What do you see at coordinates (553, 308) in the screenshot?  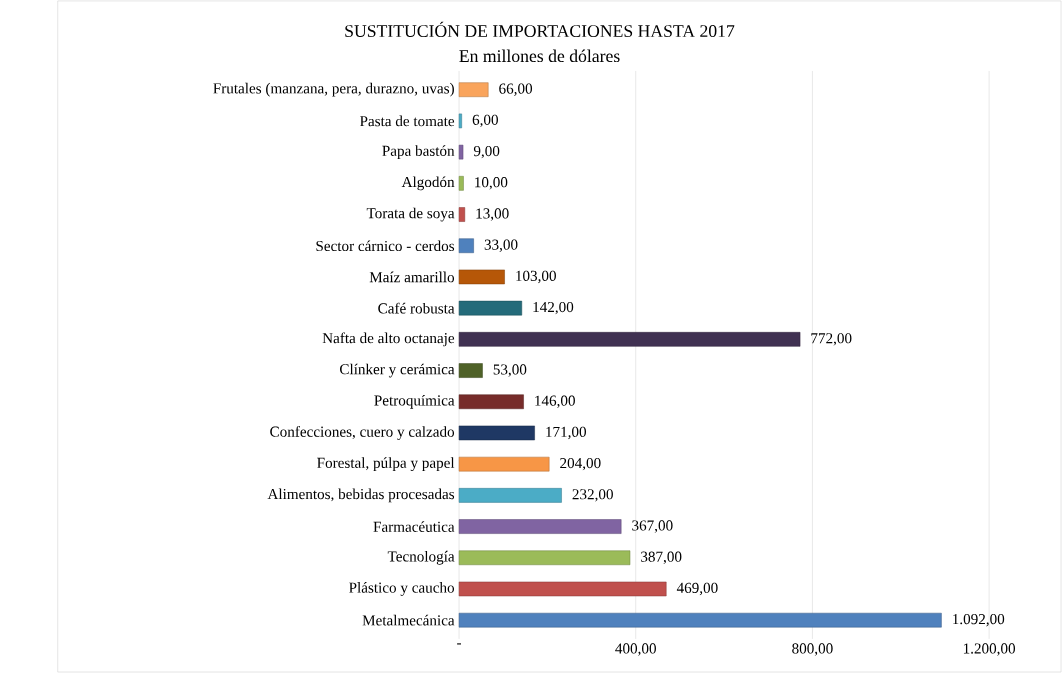 I see `data-label: 142,00` at bounding box center [553, 308].